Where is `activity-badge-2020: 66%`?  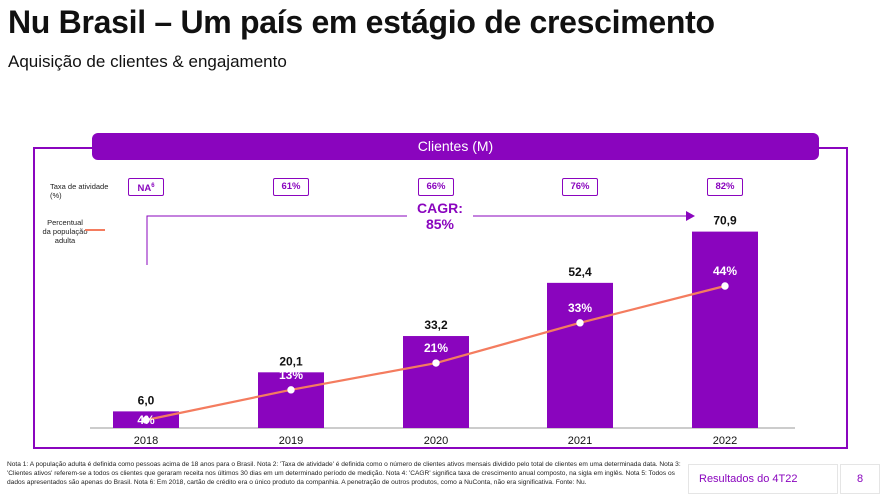
activity-badge-2020: 66% is located at coordinates (436, 187).